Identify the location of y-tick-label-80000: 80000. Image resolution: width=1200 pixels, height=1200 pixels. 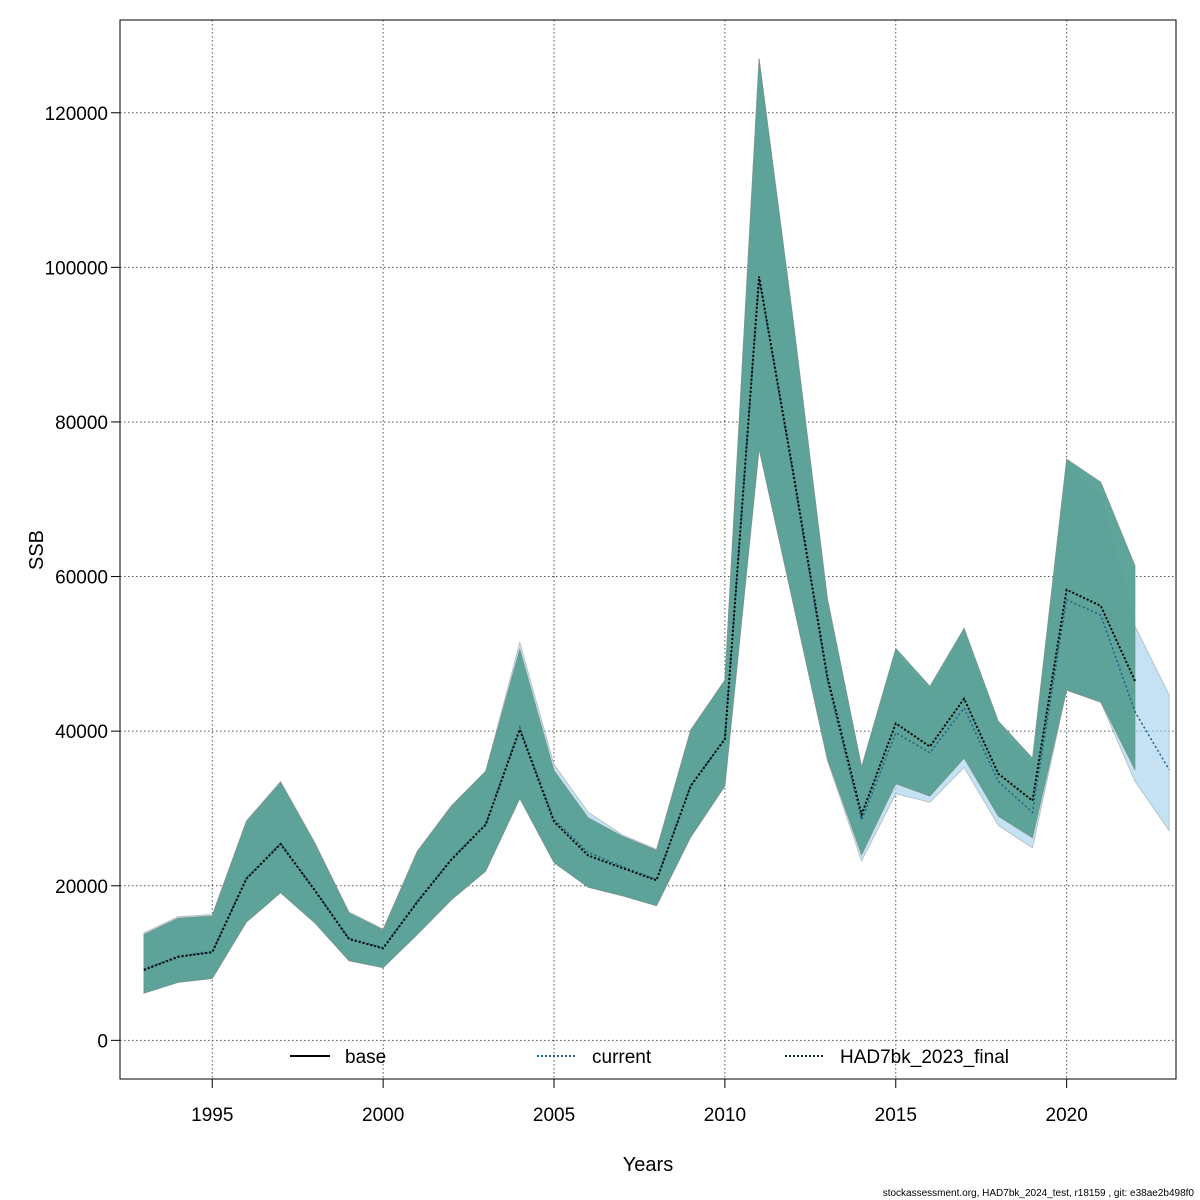
(81, 423).